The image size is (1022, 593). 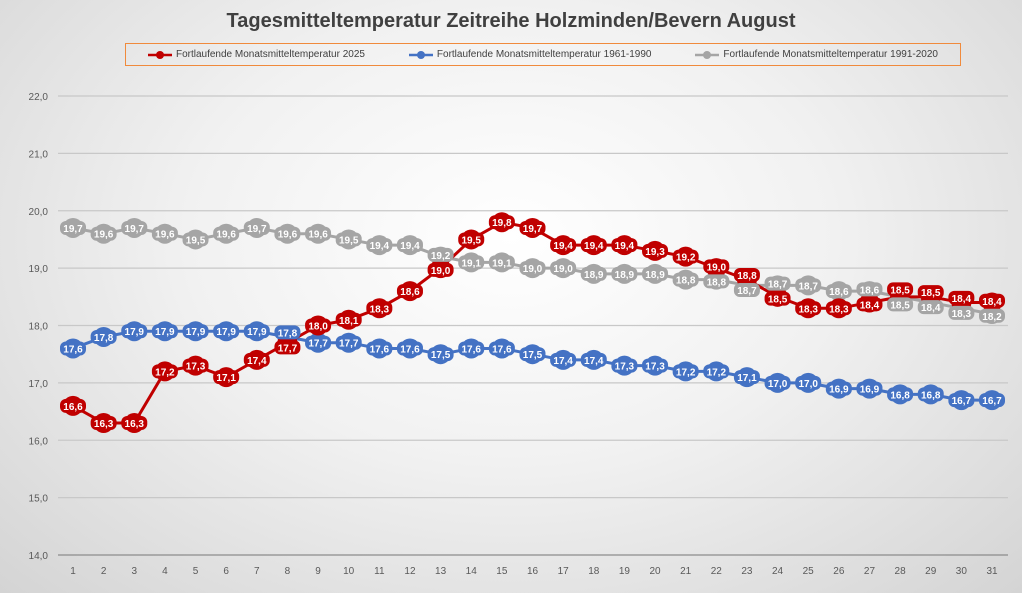 I want to click on x-tick-label: 6, so click(x=226, y=571).